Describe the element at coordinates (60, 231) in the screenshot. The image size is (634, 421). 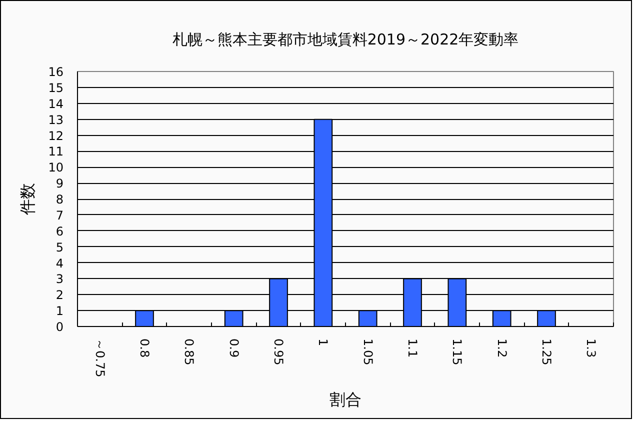
I see `y-tick-label: 6` at that location.